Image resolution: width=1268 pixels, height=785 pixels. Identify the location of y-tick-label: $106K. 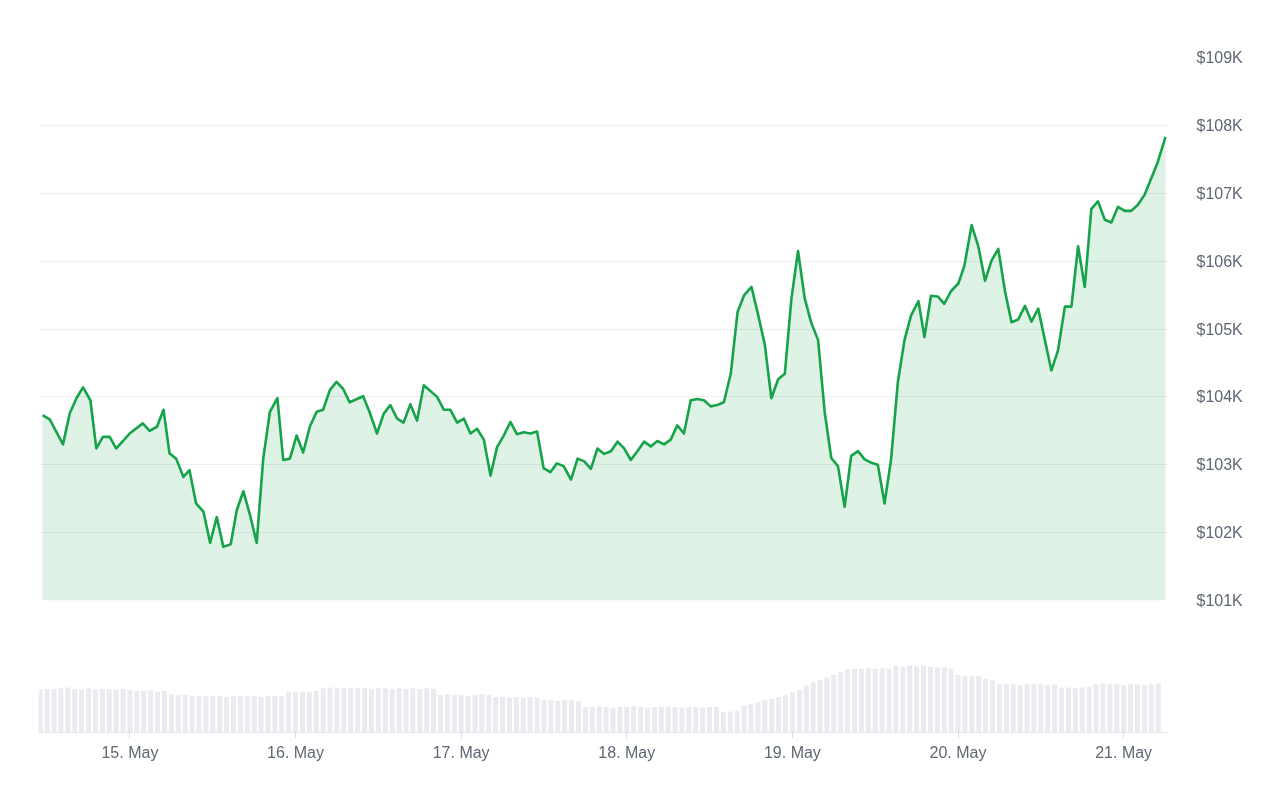
(1220, 261).